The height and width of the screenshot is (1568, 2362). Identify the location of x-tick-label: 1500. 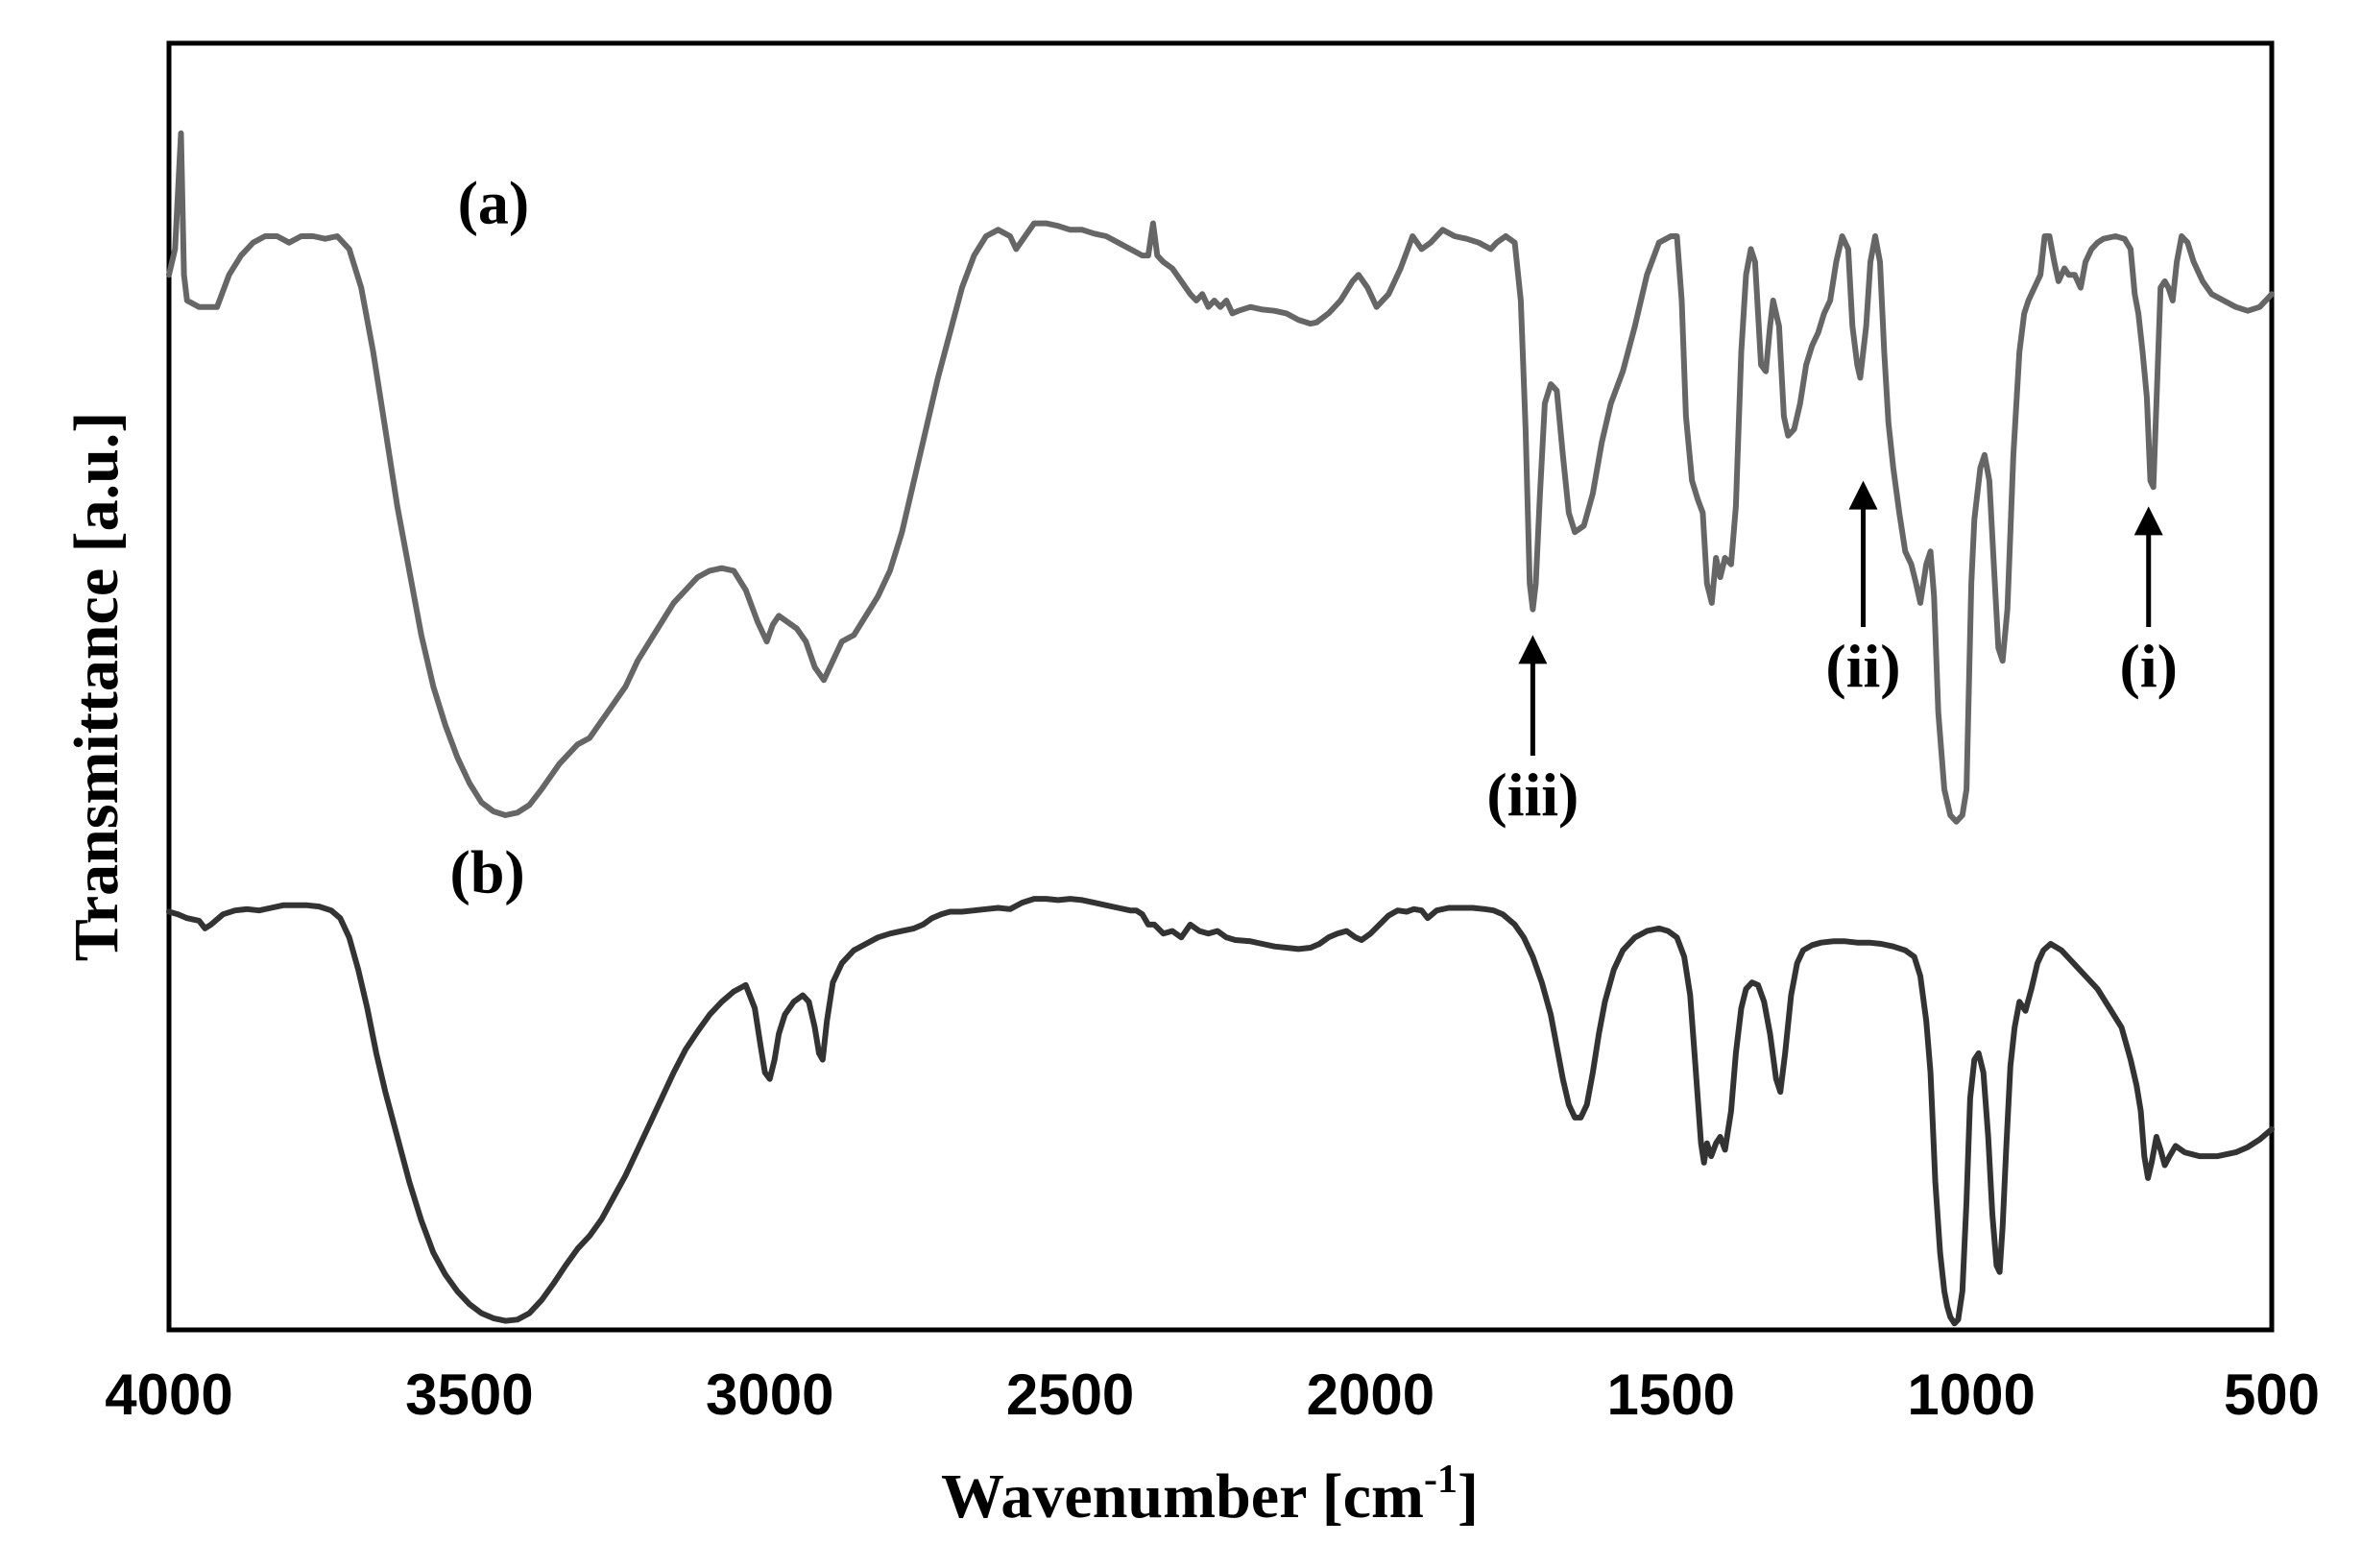
(1671, 1395).